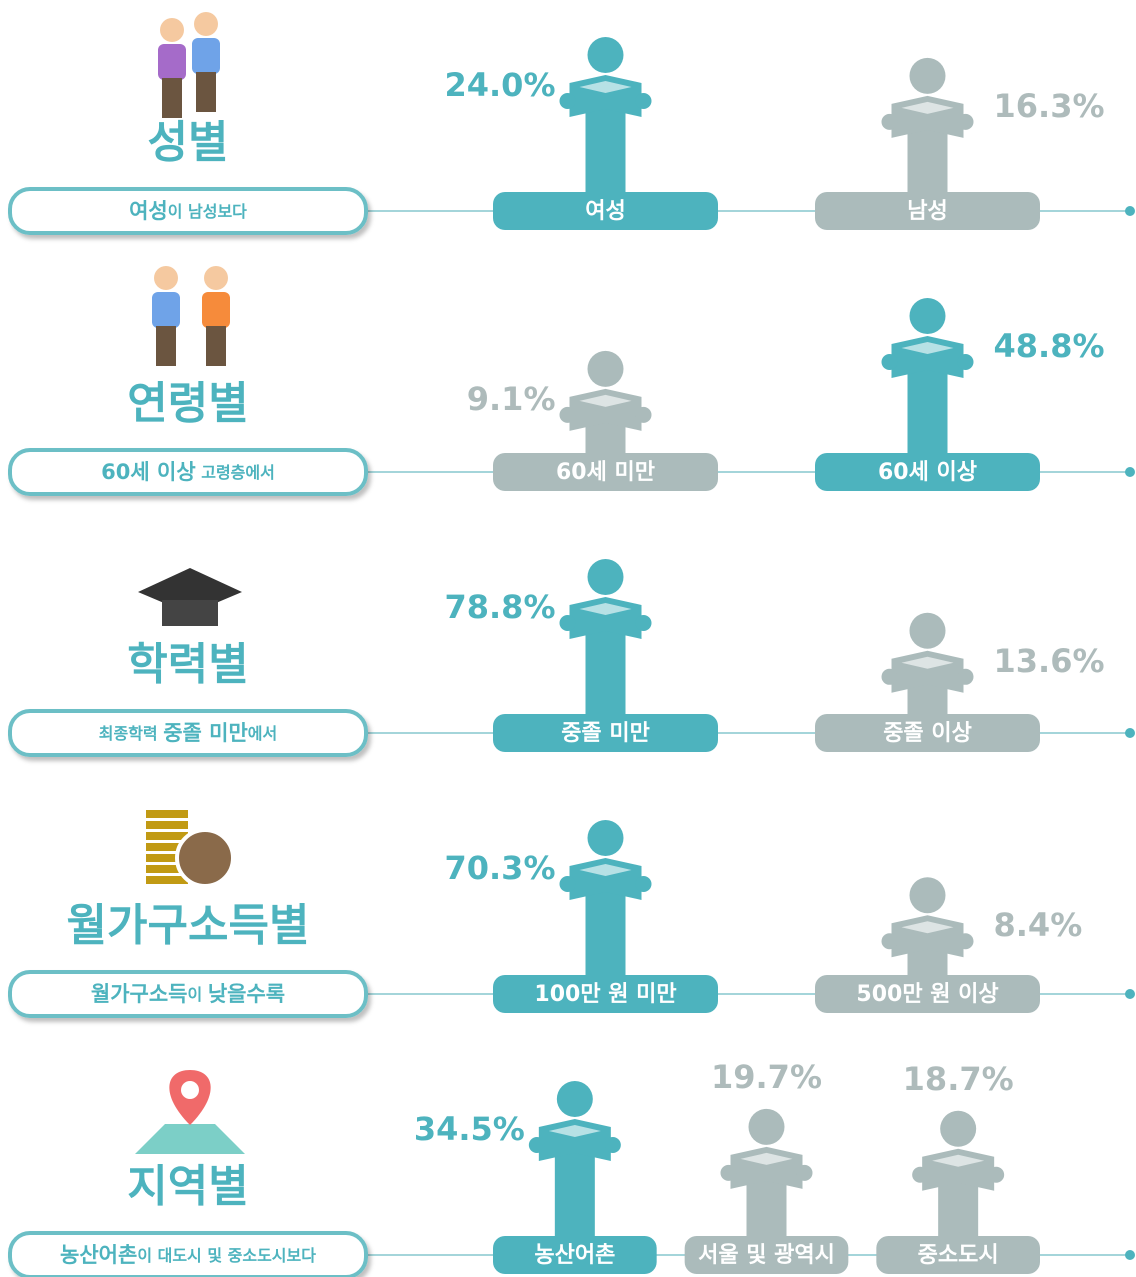  Describe the element at coordinates (205, 733) in the screenshot. I see `caption-part: 중졸 미만` at that location.